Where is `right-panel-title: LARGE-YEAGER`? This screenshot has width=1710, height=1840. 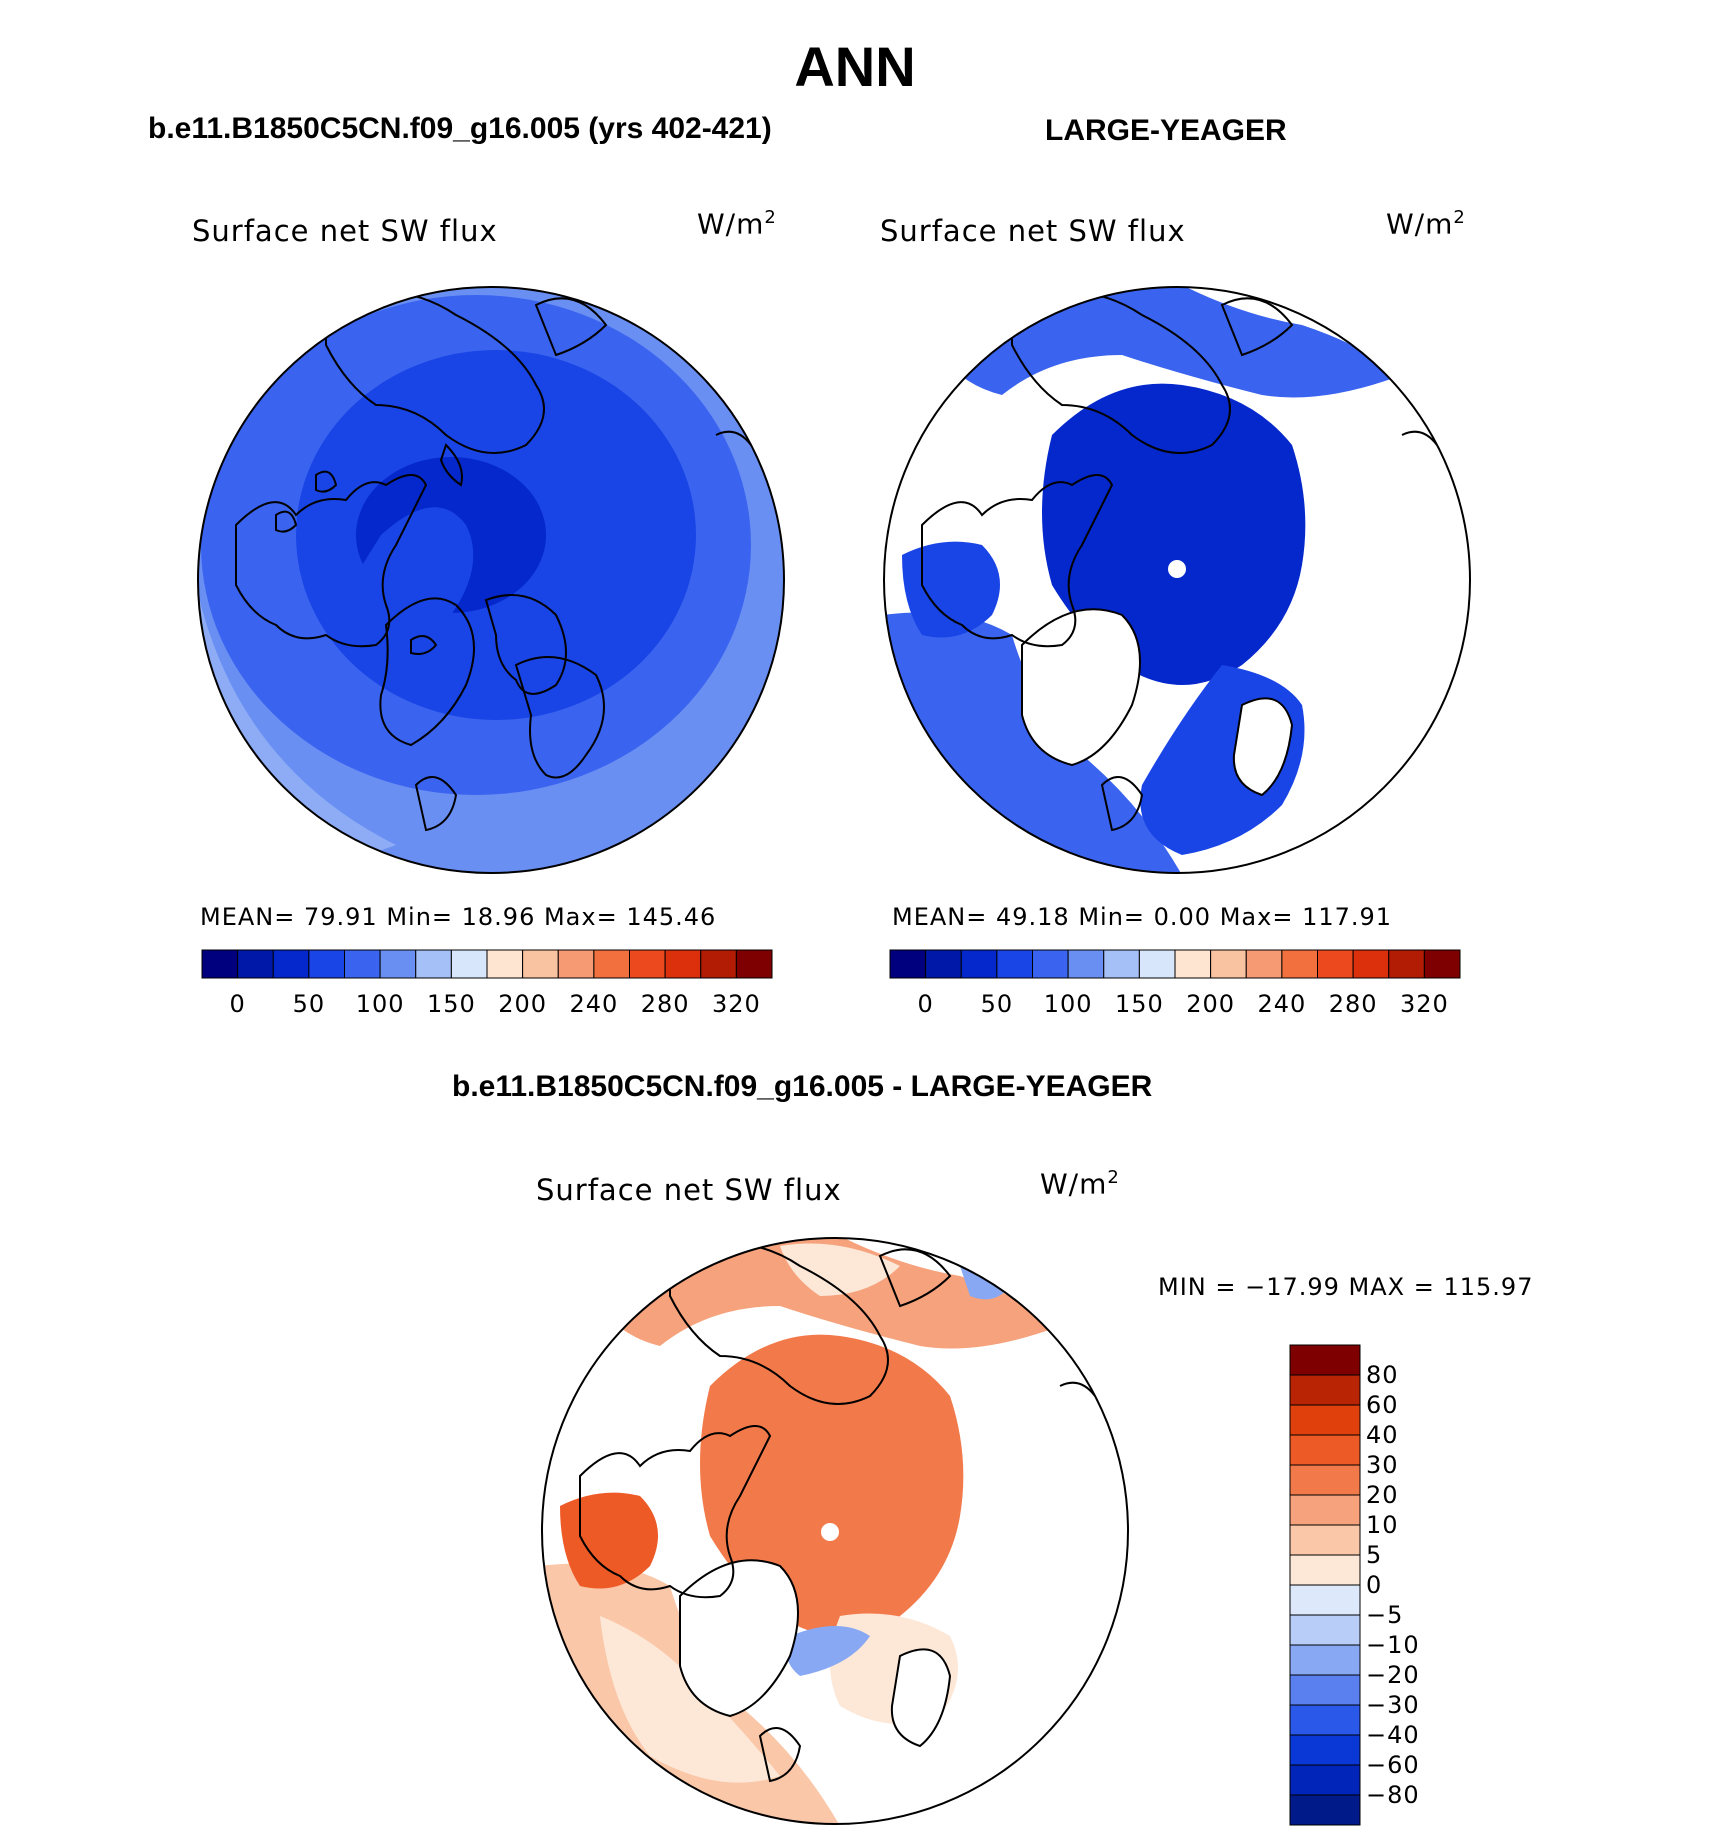
right-panel-title: LARGE-YEAGER is located at coordinates (1166, 130).